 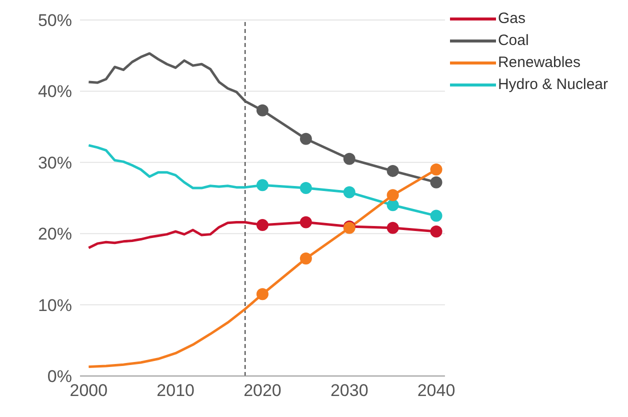 What do you see at coordinates (89, 390) in the screenshot?
I see `x-tick-label: 2000` at bounding box center [89, 390].